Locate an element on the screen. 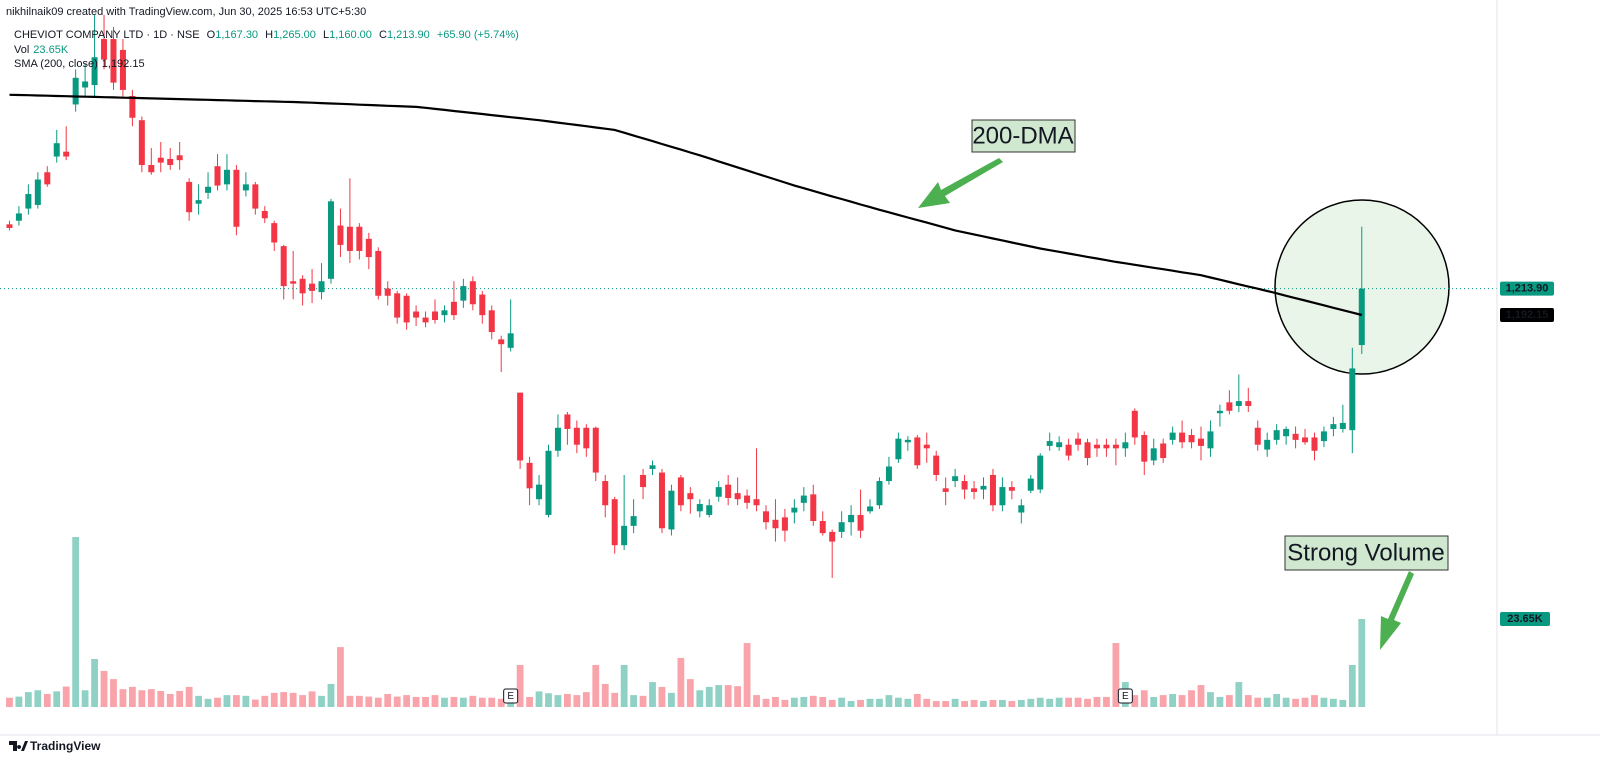 The width and height of the screenshot is (1600, 778). ohlc-value: 1,265.00 is located at coordinates (294, 35).